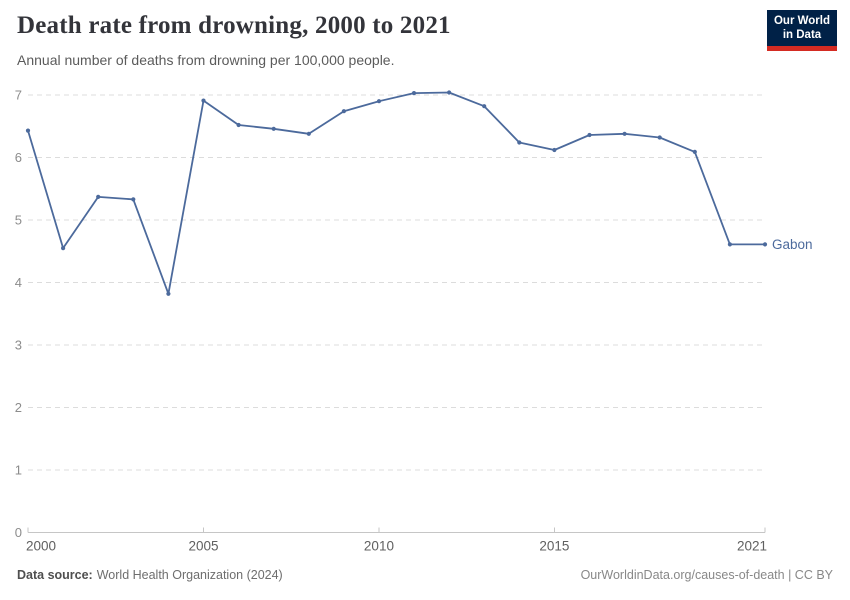 The width and height of the screenshot is (850, 600). Describe the element at coordinates (234, 25) in the screenshot. I see `chart-title: Death rate from drowning, 2000 to 2021` at that location.